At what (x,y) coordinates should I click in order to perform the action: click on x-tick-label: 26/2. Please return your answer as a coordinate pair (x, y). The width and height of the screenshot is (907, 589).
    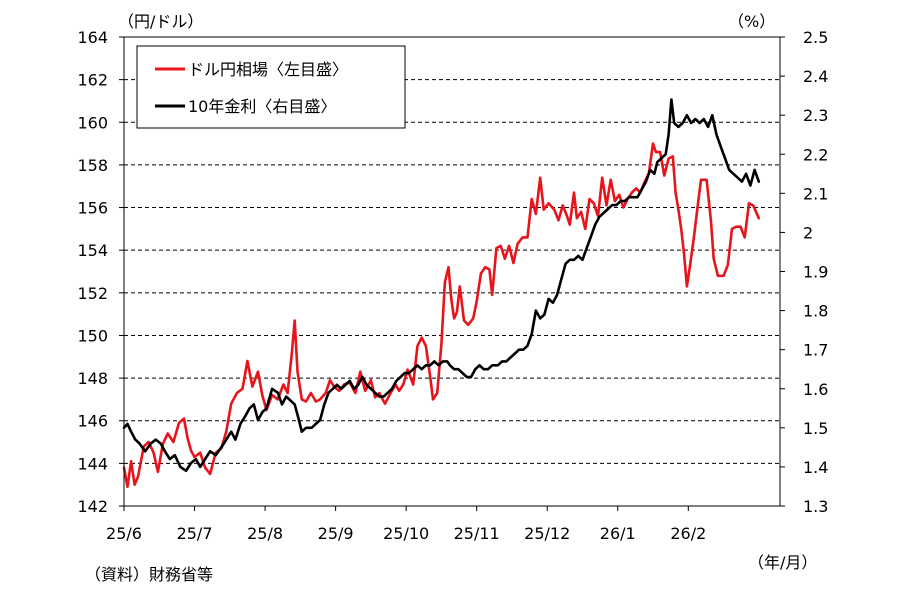
    Looking at the image, I should click on (688, 533).